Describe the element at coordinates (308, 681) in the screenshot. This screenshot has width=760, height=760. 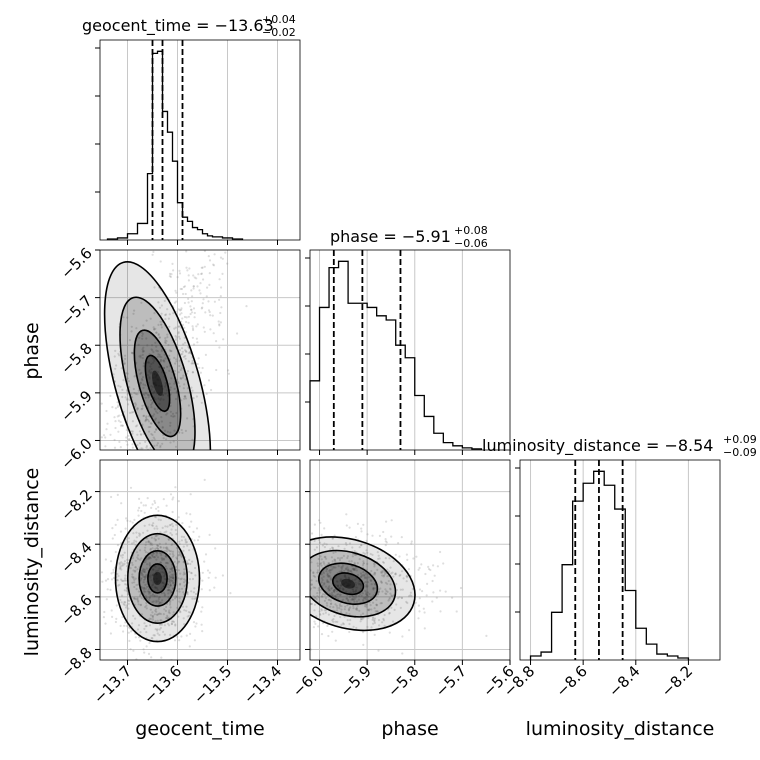
I see `density-phase-luminosity-distance-xtick-label-0: −6.0` at that location.